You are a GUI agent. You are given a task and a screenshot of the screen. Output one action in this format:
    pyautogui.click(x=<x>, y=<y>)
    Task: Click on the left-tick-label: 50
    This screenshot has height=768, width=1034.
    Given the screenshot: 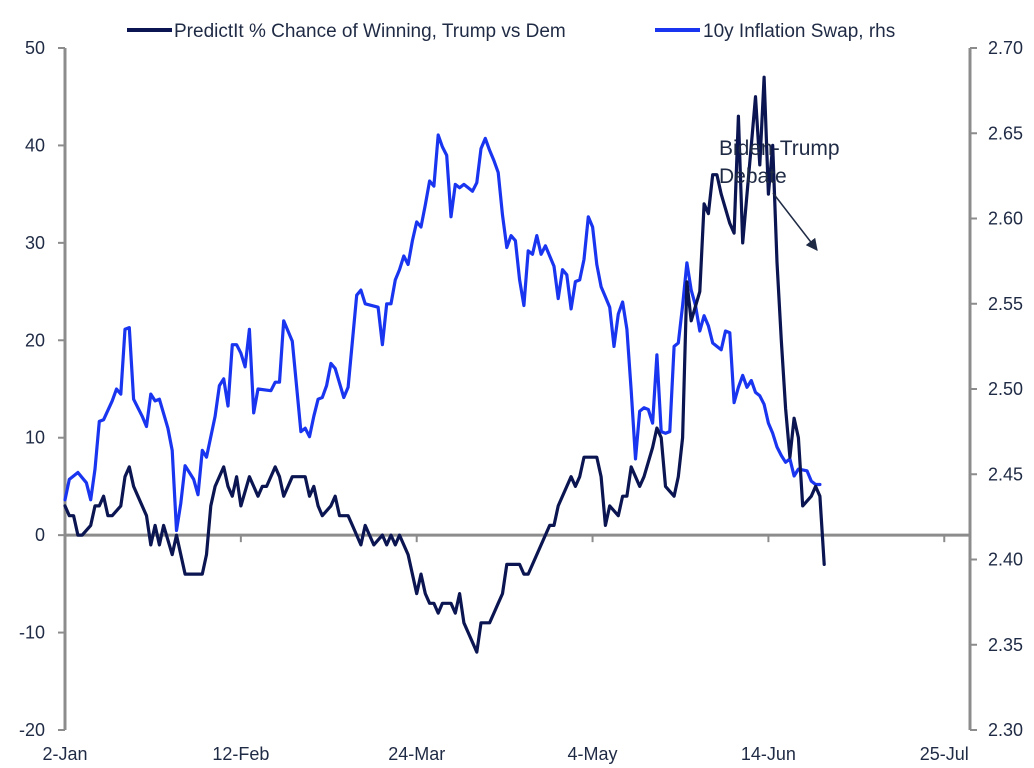 What is the action you would take?
    pyautogui.click(x=35, y=48)
    